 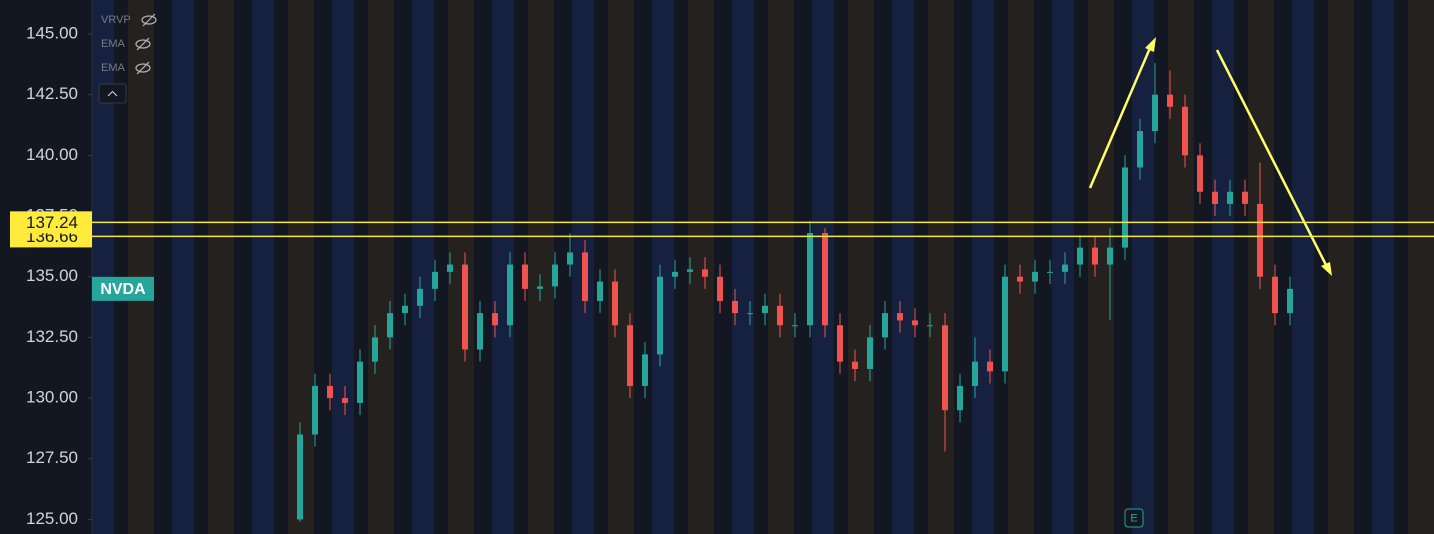 I want to click on earnings-label: E, so click(x=1133, y=518).